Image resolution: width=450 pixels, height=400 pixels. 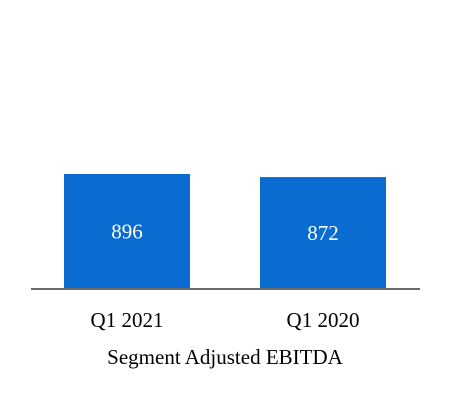 I want to click on bar-q1-2020, so click(x=323, y=233).